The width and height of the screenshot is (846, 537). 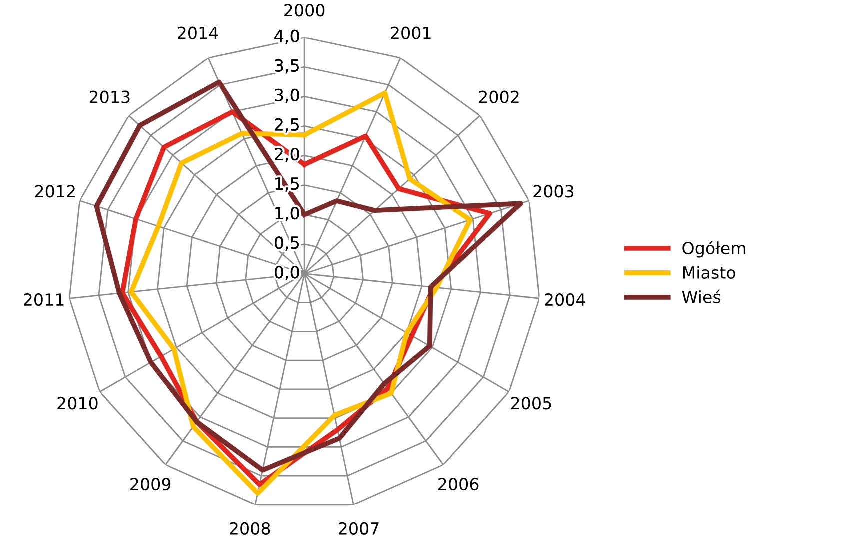 What do you see at coordinates (287, 125) in the screenshot?
I see `y-tick-label: 2,5` at bounding box center [287, 125].